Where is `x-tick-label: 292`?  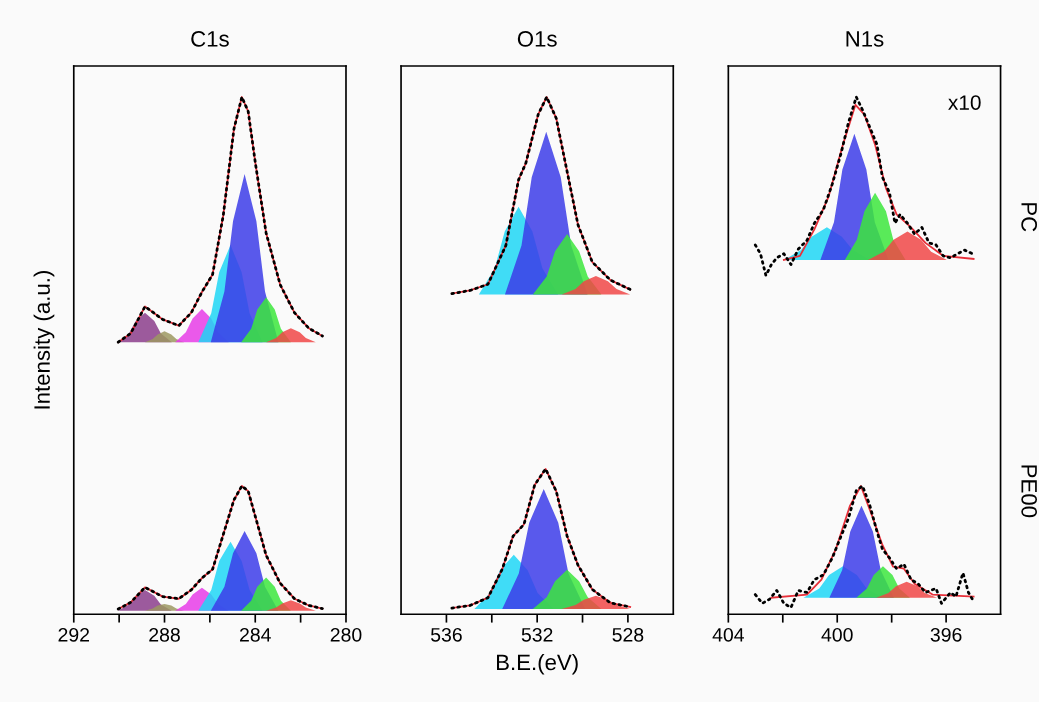 x-tick-label: 292 is located at coordinates (74, 634).